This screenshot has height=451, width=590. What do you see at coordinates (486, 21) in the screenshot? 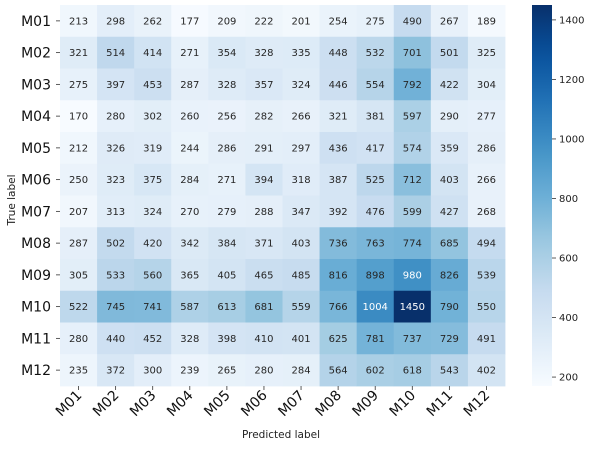
I see `cell-value-label: 189` at bounding box center [486, 21].